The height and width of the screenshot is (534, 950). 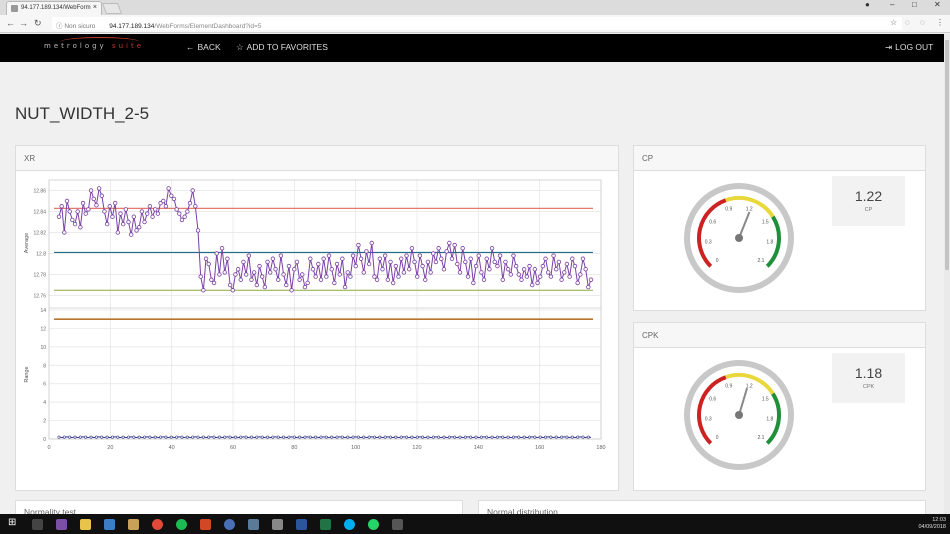 I want to click on cpk-gauge: 0 0.3 0.6 0.9 1.2 1.5 1.8 2.1, so click(x=739, y=415).